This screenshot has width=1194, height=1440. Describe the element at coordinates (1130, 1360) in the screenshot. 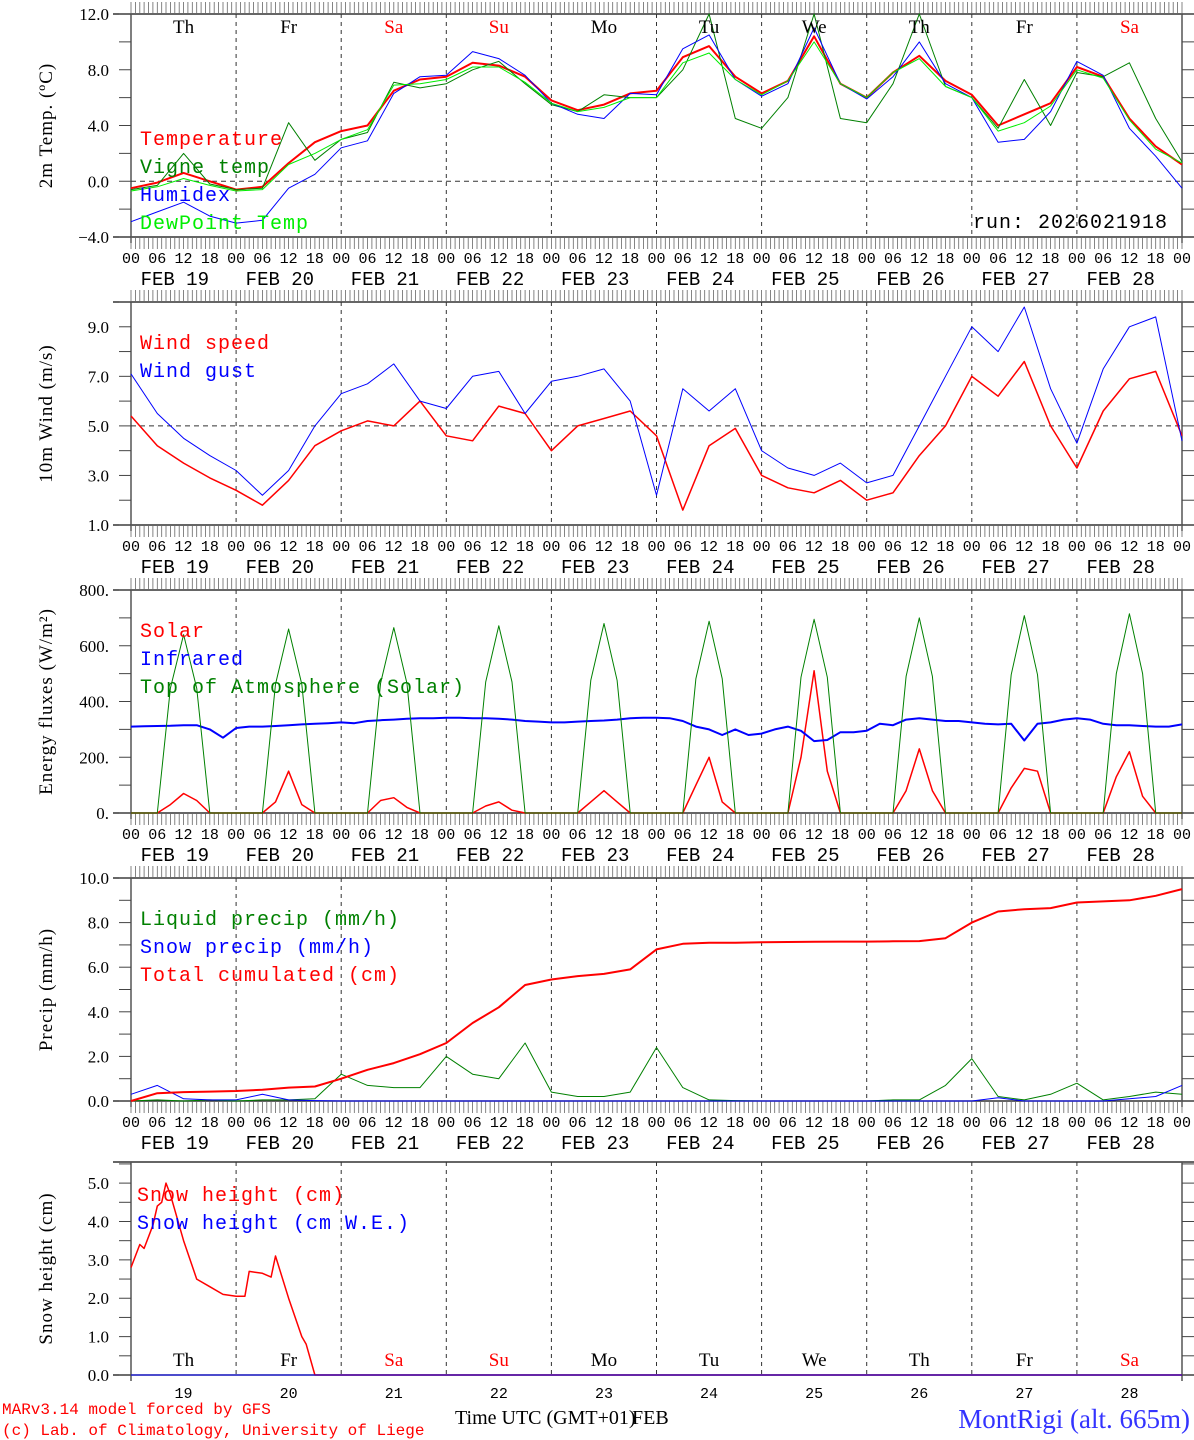

I see `day-name: Sa` at that location.